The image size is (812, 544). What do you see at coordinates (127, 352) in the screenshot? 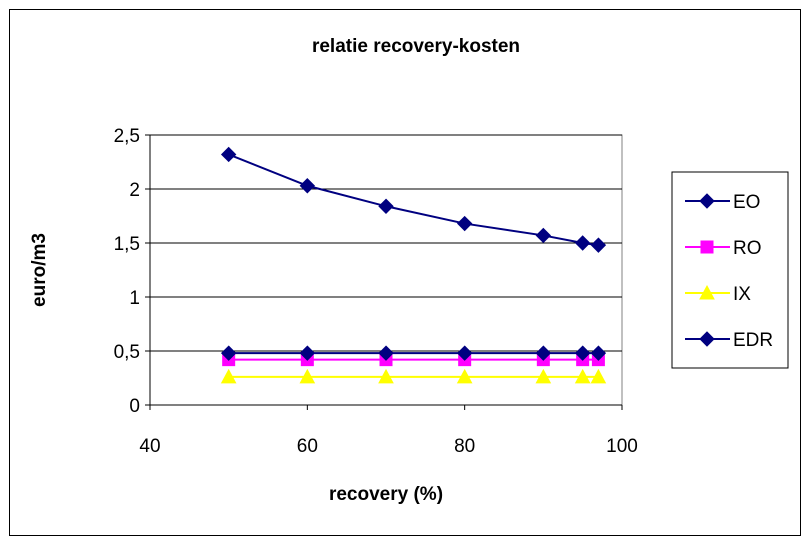
I see `y-tick-label: 0,5` at bounding box center [127, 352].